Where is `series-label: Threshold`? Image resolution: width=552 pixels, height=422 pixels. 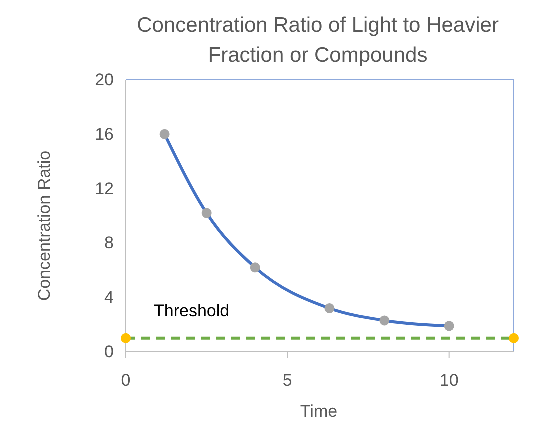 series-label: Threshold is located at coordinates (192, 310).